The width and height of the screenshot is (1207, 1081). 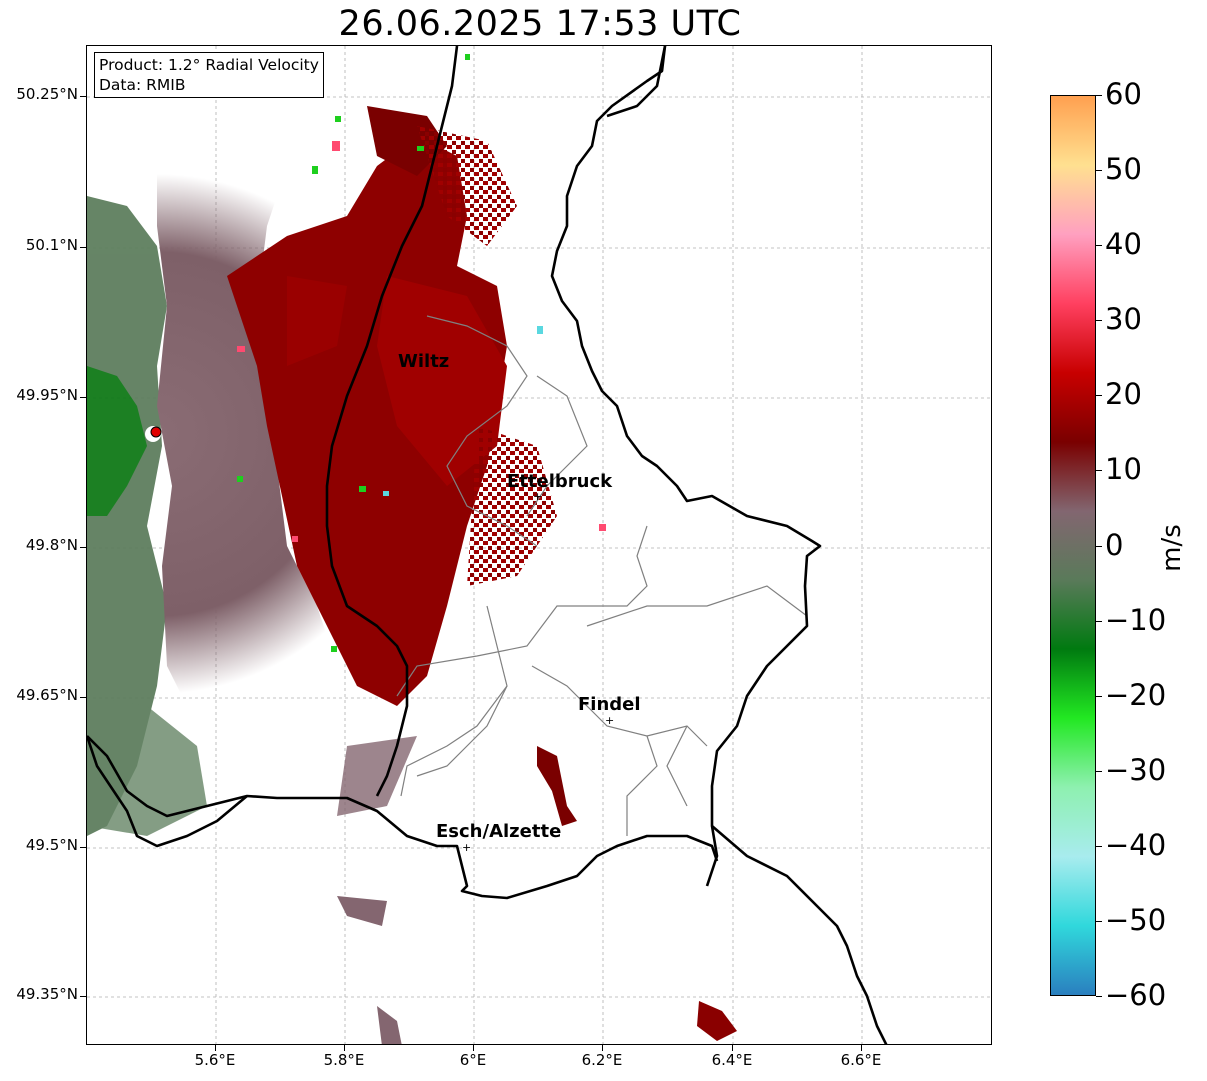 What do you see at coordinates (424, 361) in the screenshot?
I see `city-label-wiltz: Wiltz` at bounding box center [424, 361].